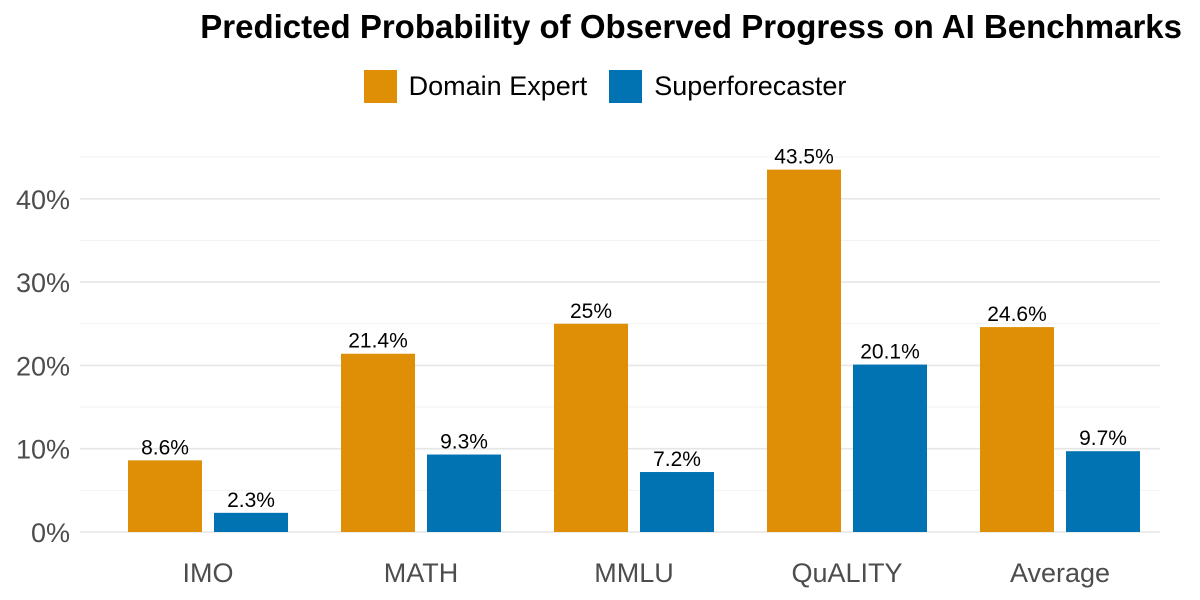 The image size is (1200, 600). Describe the element at coordinates (890, 352) in the screenshot. I see `data-label: 20.1%` at that location.